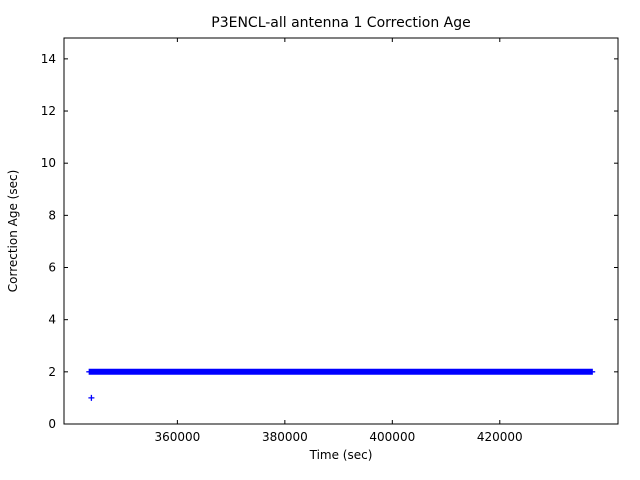 The height and width of the screenshot is (480, 640). Describe the element at coordinates (52, 268) in the screenshot. I see `y-tick-label: 6` at that location.